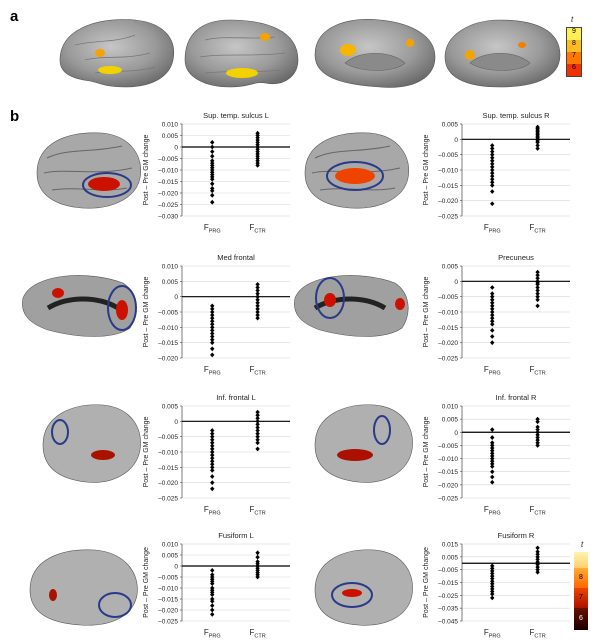 This screenshot has width=600, height=643. Describe the element at coordinates (574, 34) in the screenshot. I see `colorbar-top-tick: 9` at that location.